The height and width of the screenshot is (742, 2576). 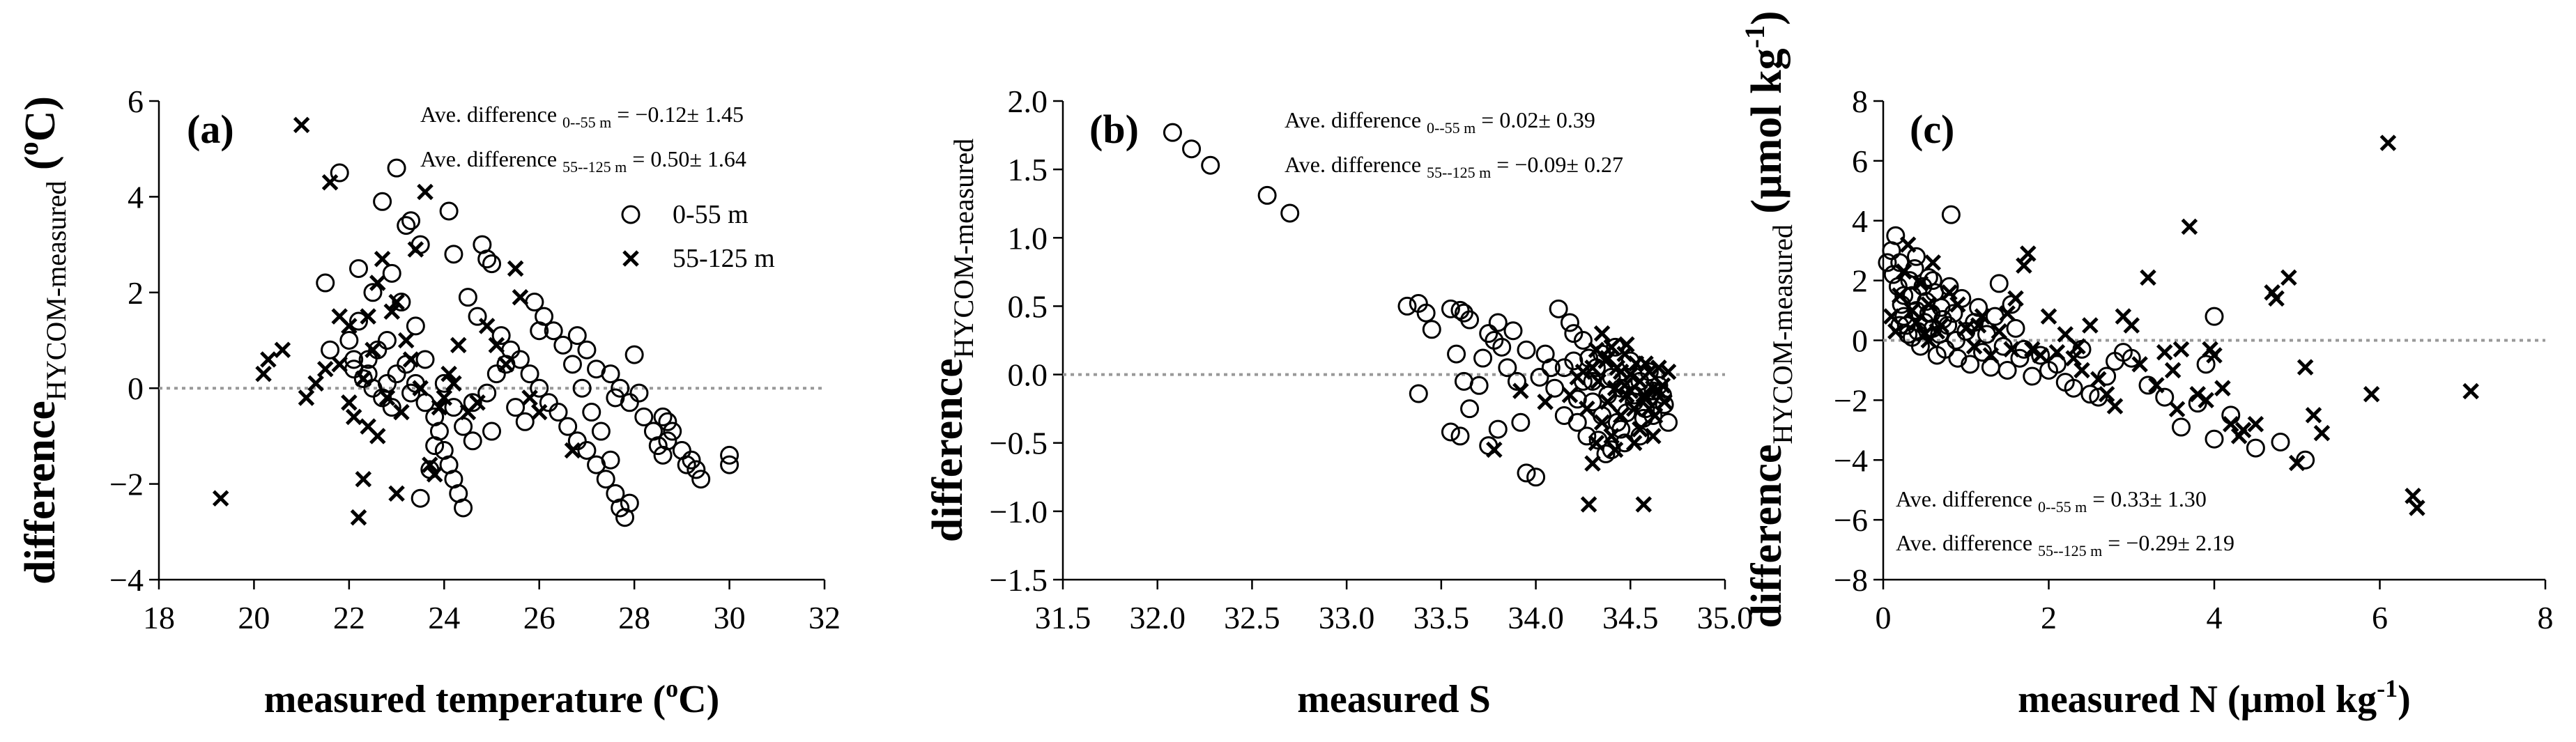 What do you see at coordinates (1114, 129) in the screenshot?
I see `panel-label: (b)` at bounding box center [1114, 129].